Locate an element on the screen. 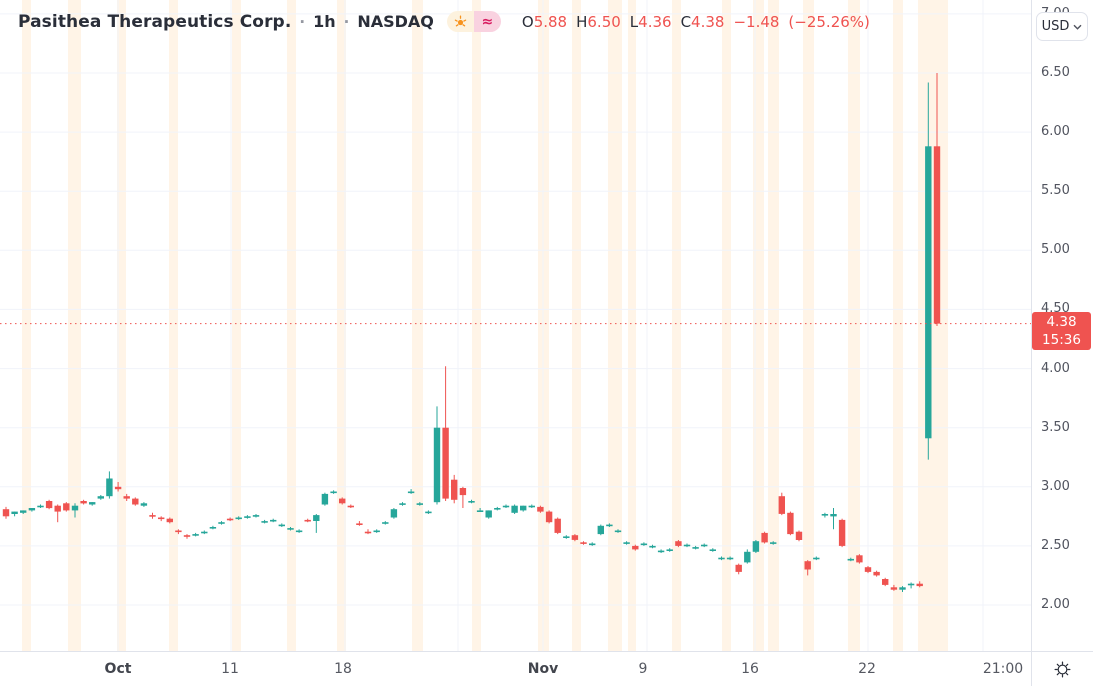 The image size is (1093, 686). market-status-badges: ≈ is located at coordinates (473, 21).